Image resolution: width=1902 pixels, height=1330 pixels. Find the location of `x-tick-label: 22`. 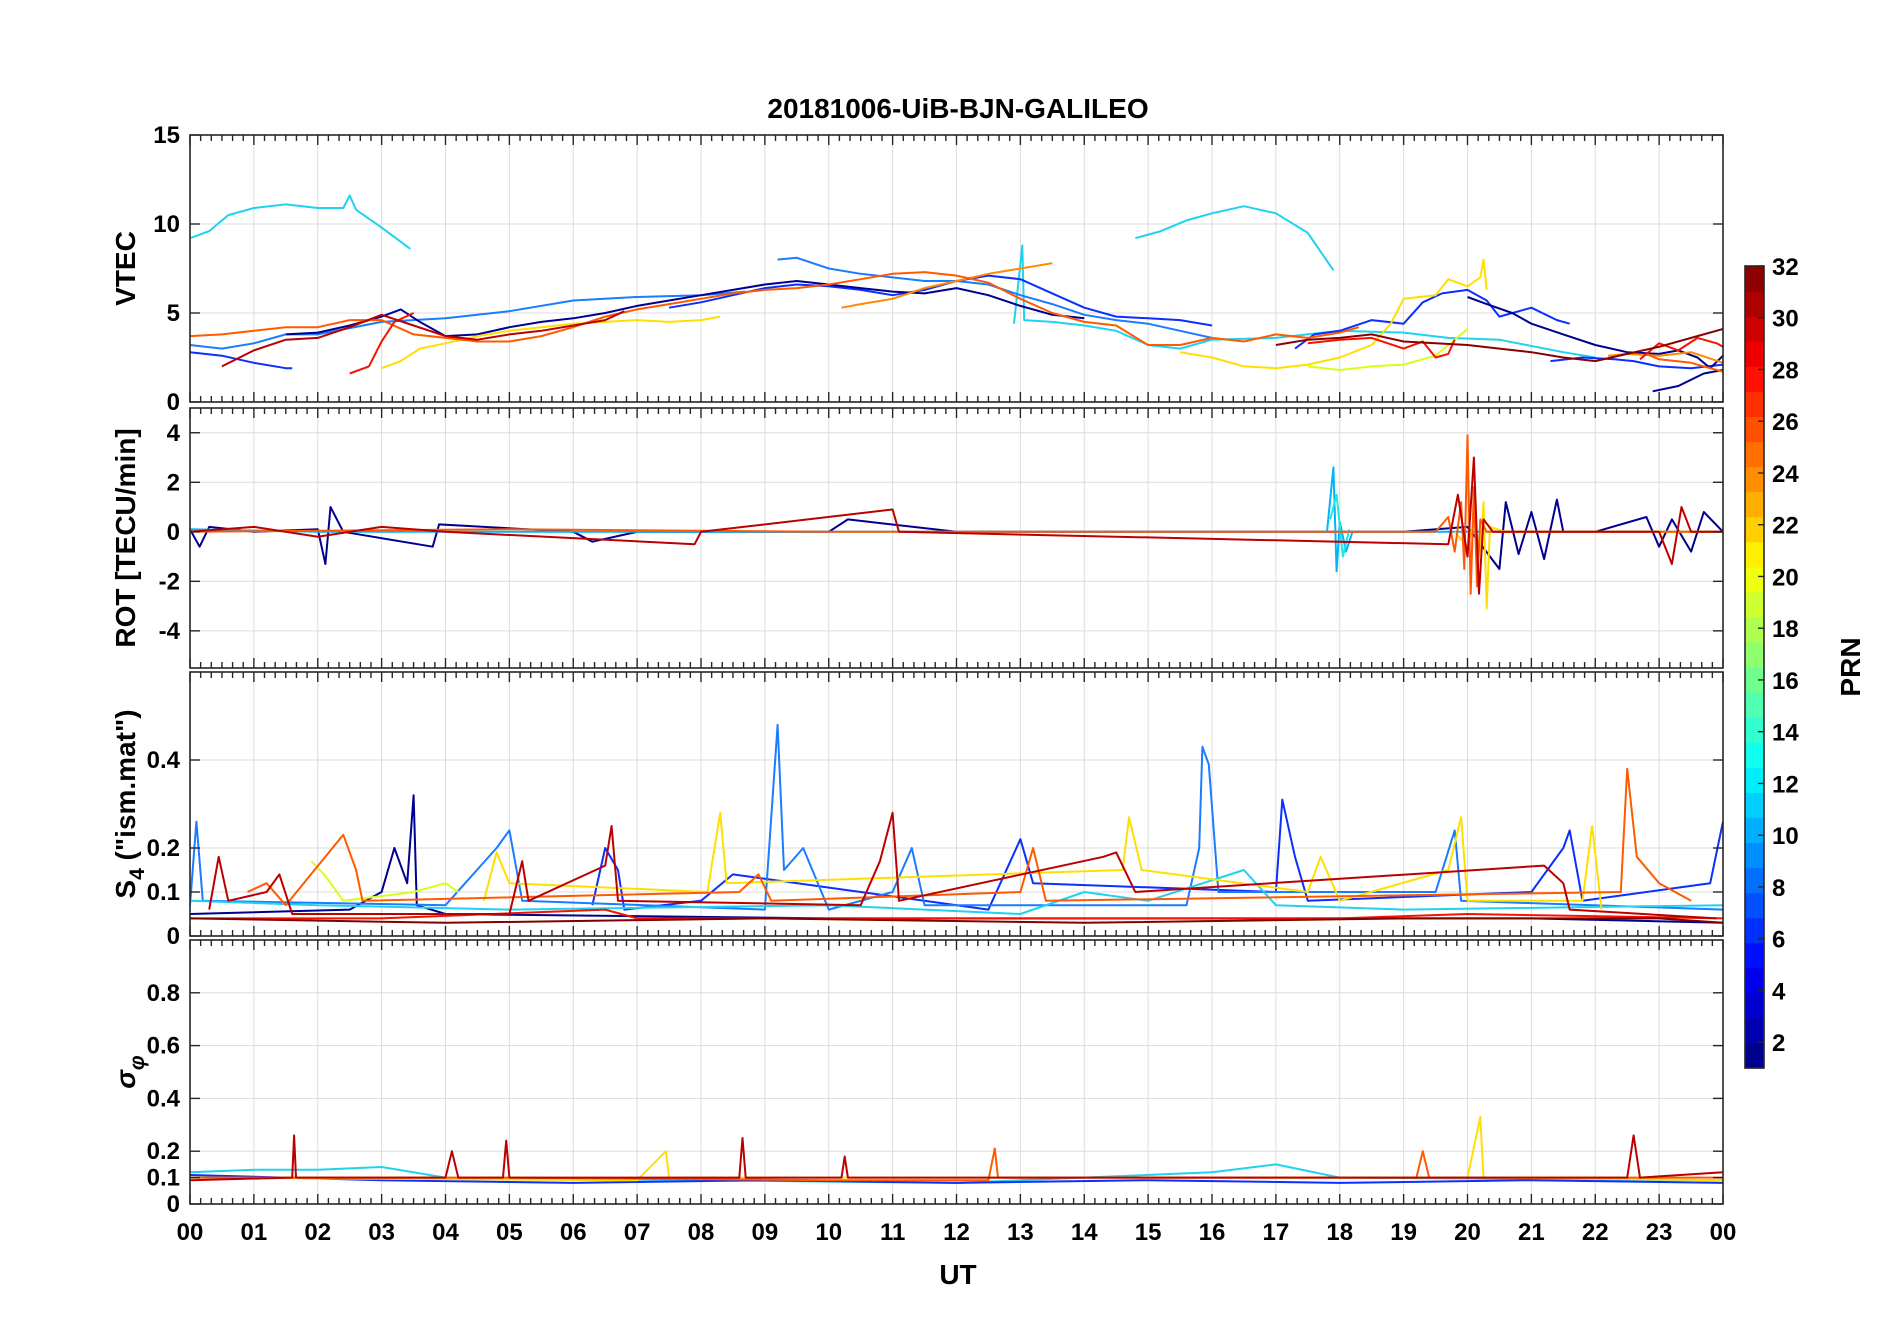

x-tick-label: 22 is located at coordinates (1595, 1232).